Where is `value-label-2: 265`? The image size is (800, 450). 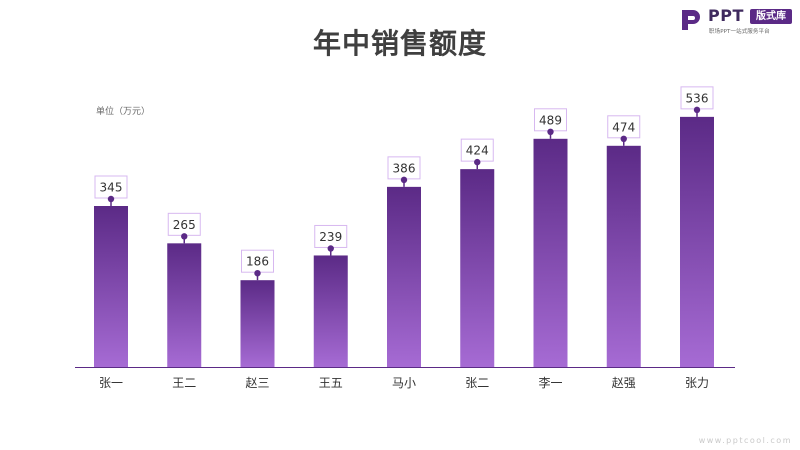 value-label-2: 265 is located at coordinates (184, 225).